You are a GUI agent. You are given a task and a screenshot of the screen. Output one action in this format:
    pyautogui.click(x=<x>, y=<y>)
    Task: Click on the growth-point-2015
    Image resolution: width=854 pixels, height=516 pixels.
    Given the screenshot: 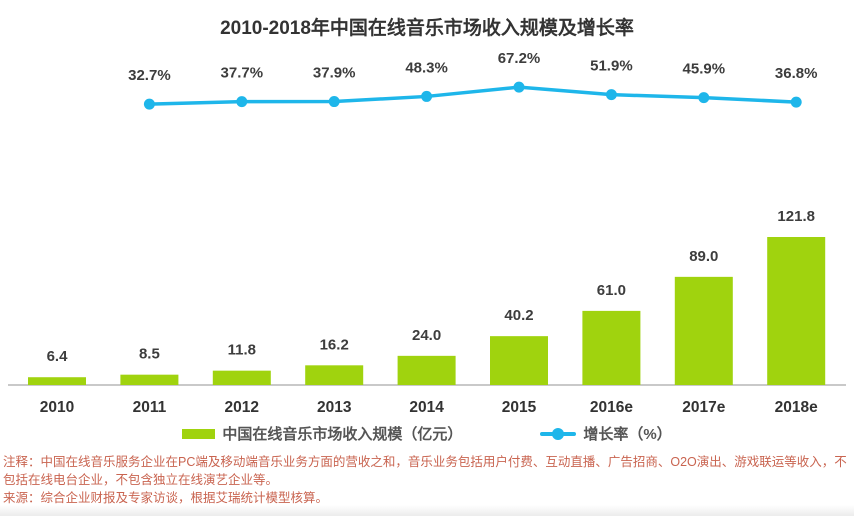 What is the action you would take?
    pyautogui.click(x=519, y=87)
    